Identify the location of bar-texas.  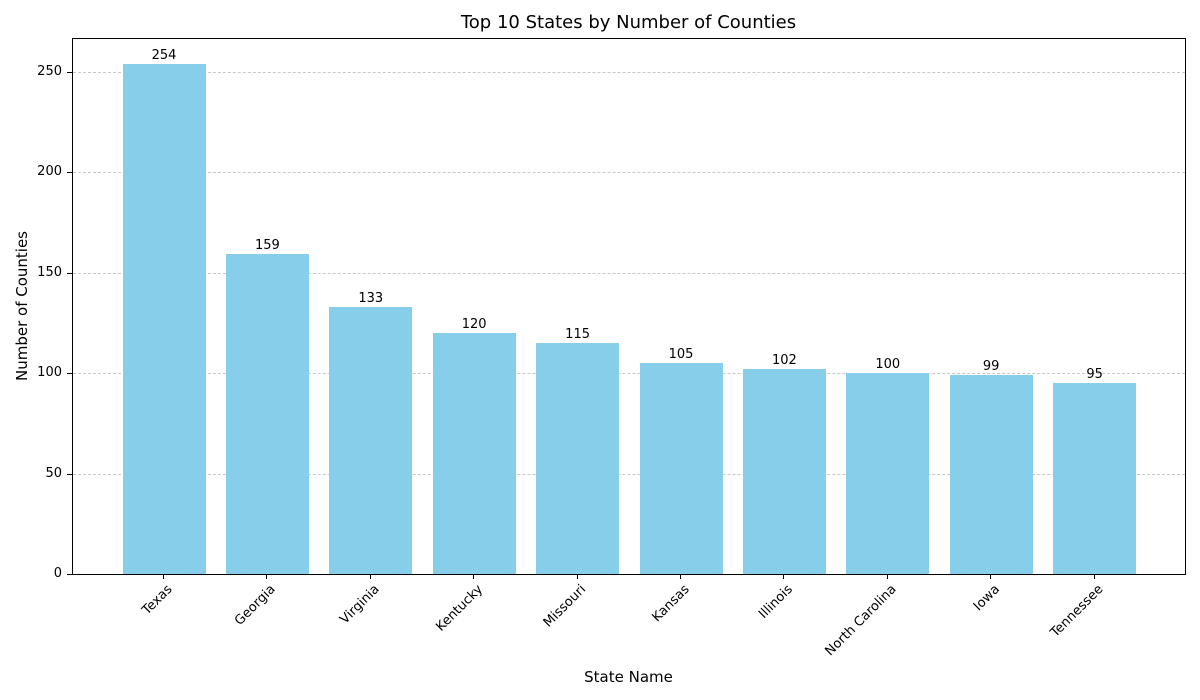
(164, 318).